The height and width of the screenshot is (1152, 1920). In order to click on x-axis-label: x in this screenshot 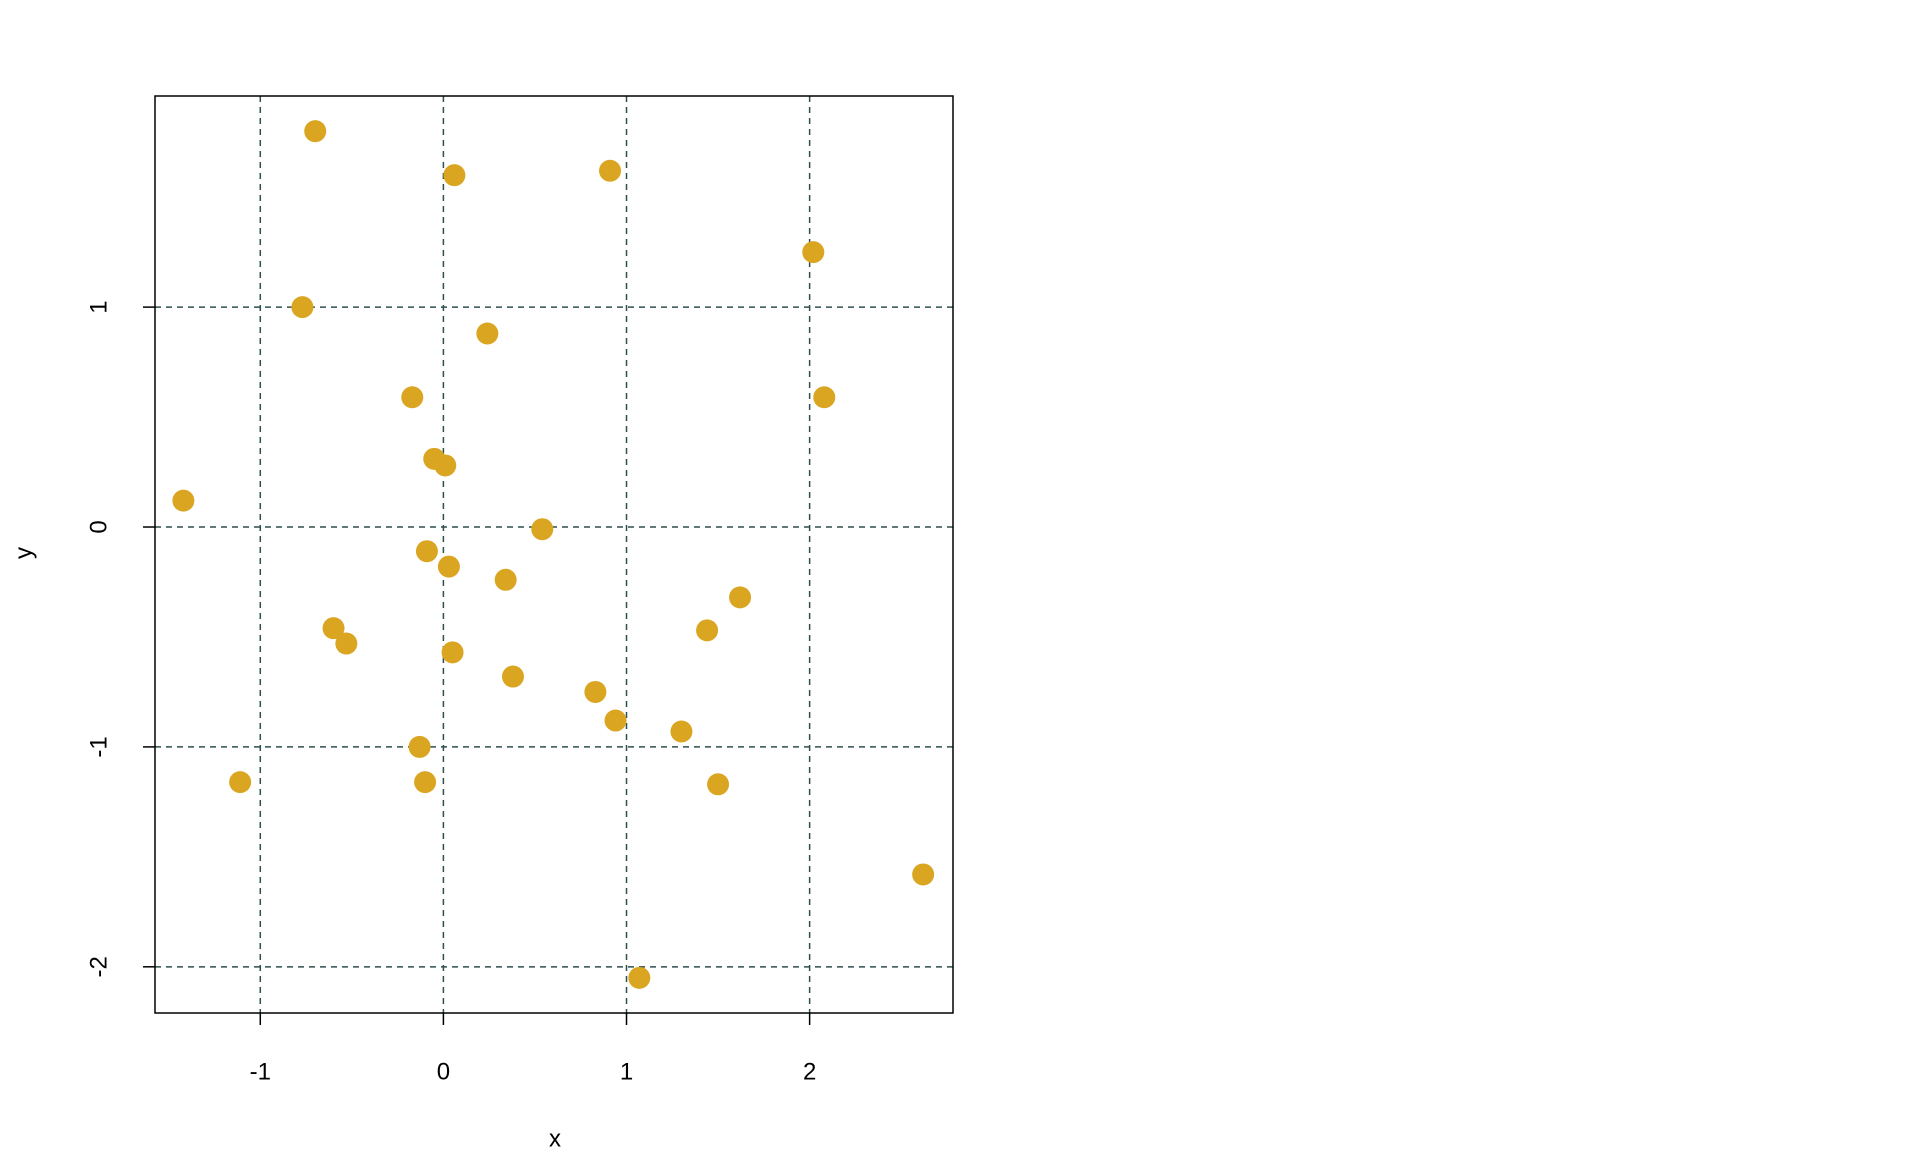, I will do `click(555, 1138)`.